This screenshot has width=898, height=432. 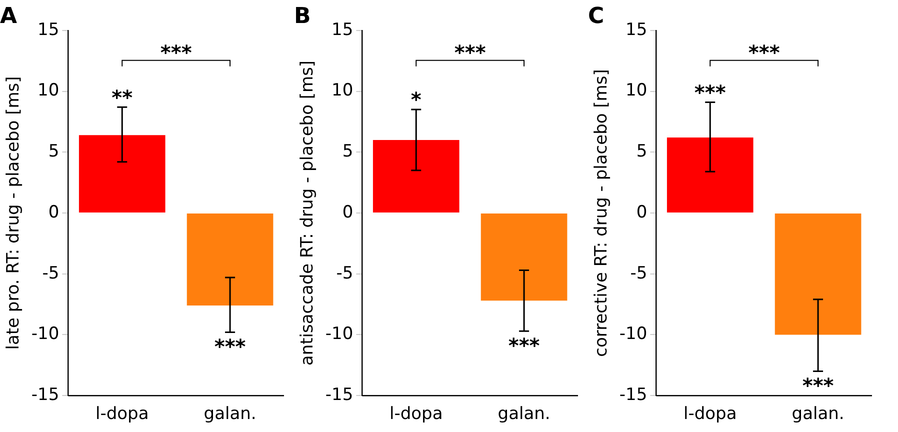 I want to click on chart-title: C, so click(x=596, y=16).